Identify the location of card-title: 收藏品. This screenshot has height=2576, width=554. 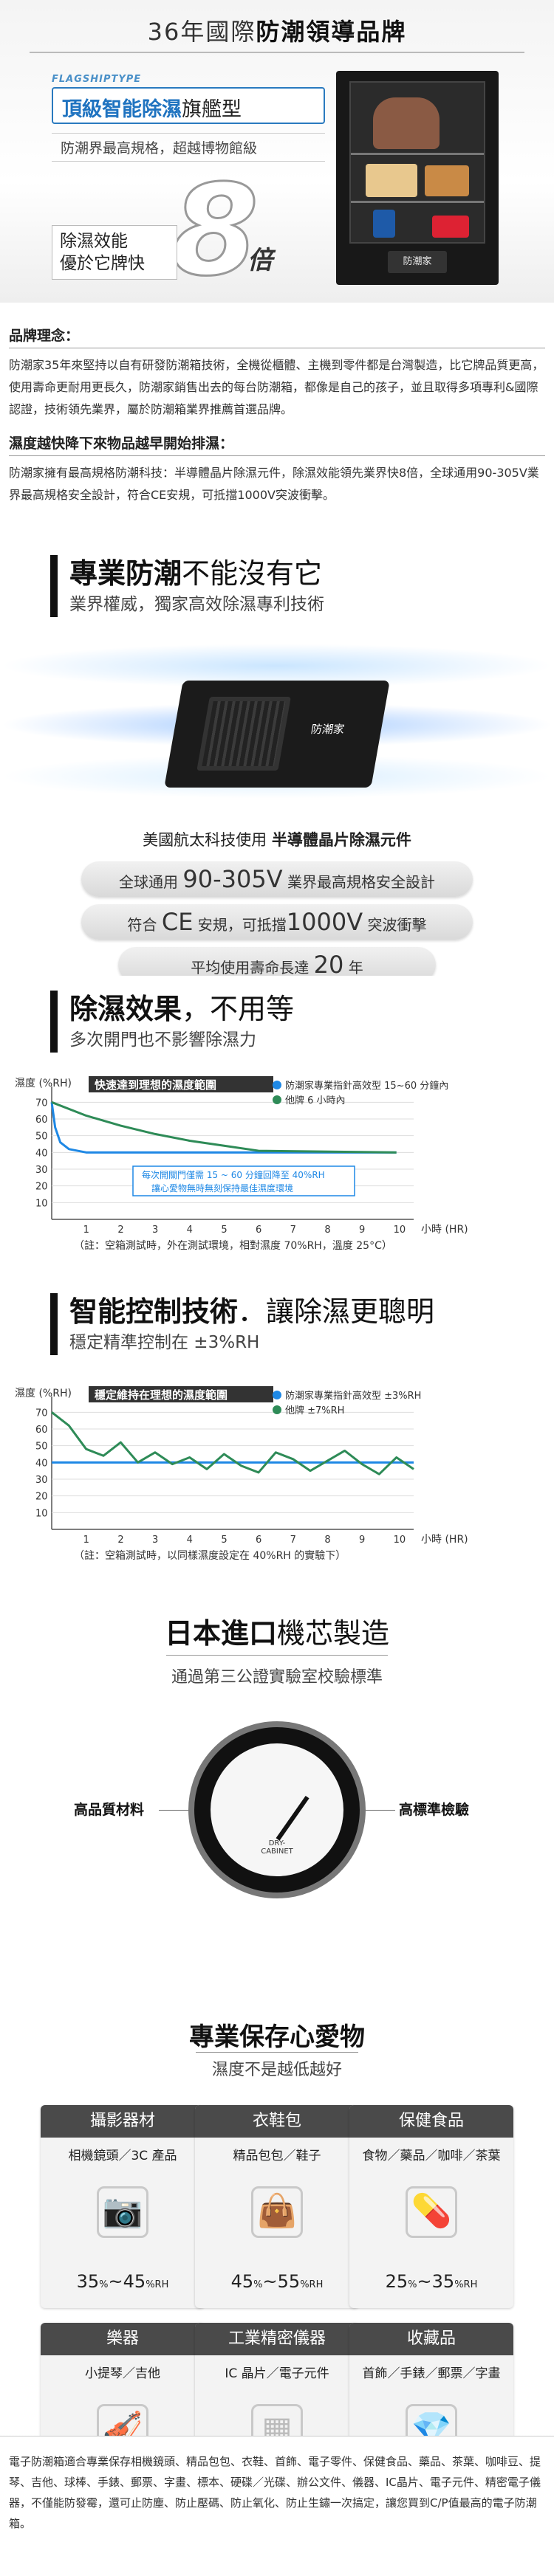
(431, 2339).